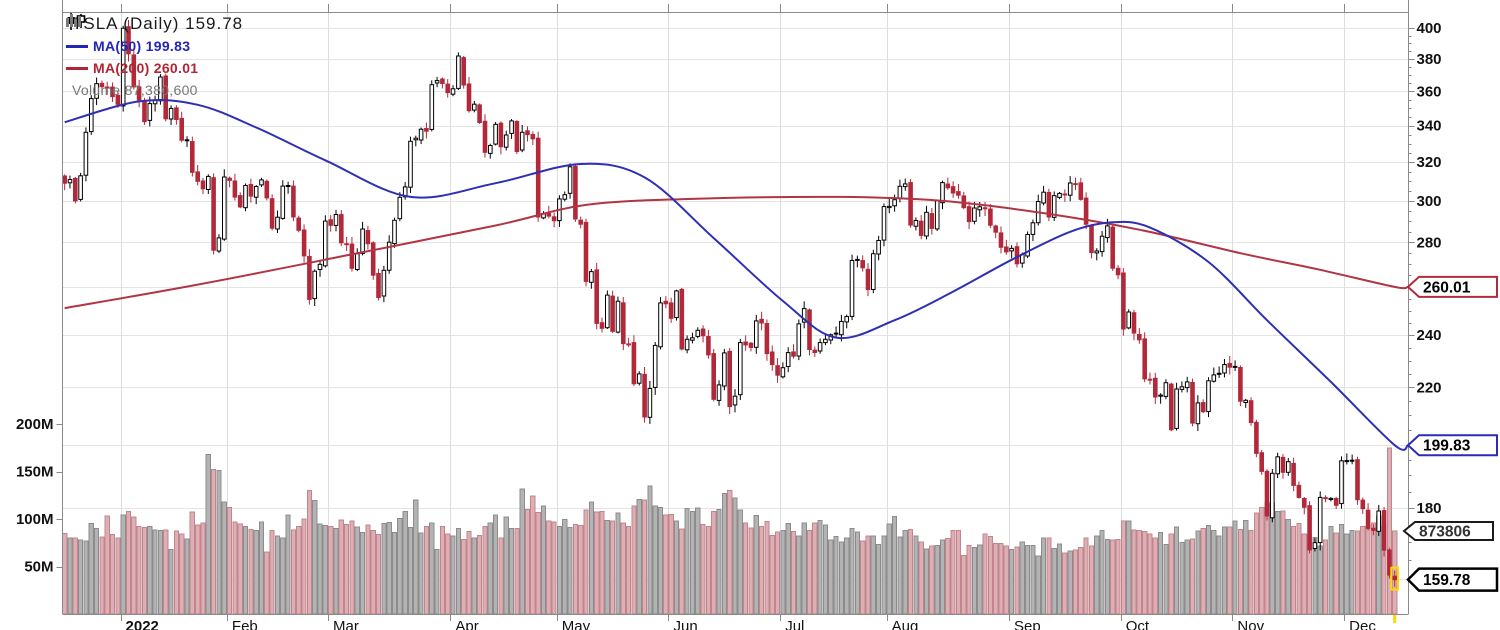 The height and width of the screenshot is (630, 1500). What do you see at coordinates (1429, 126) in the screenshot?
I see `price-tick-label: 340` at bounding box center [1429, 126].